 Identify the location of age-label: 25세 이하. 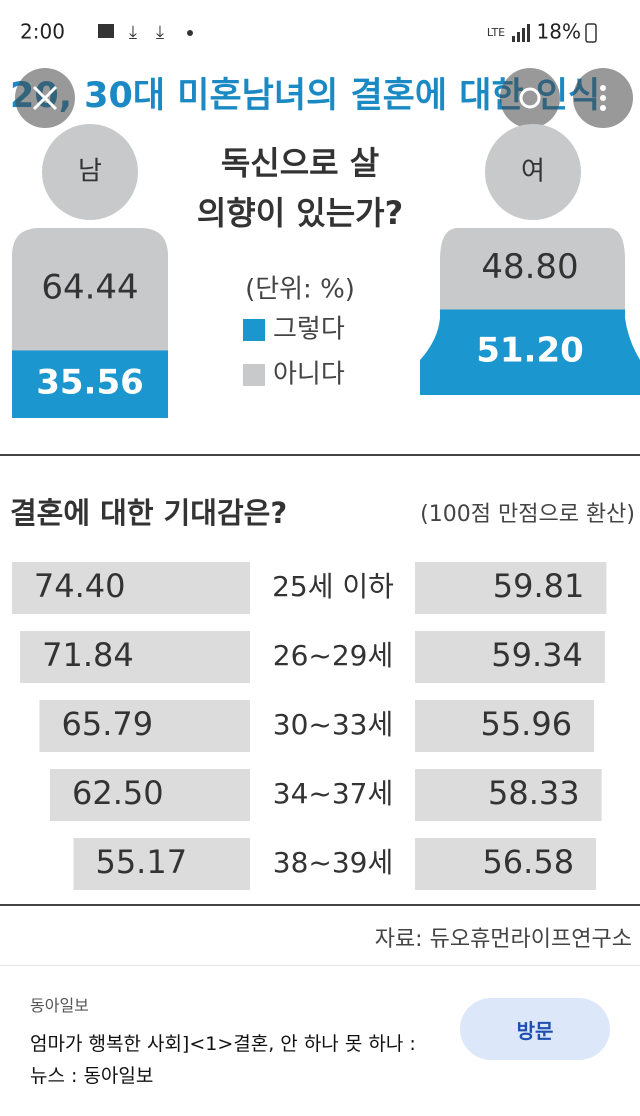
(333, 586).